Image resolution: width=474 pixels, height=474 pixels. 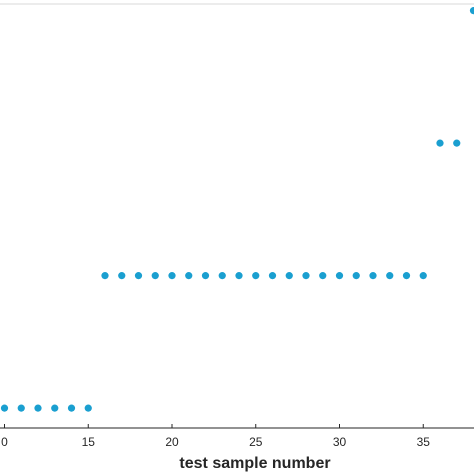 What do you see at coordinates (215, 436) in the screenshot?
I see `x-axis-ticks: 0 15 20 25 30 35` at bounding box center [215, 436].